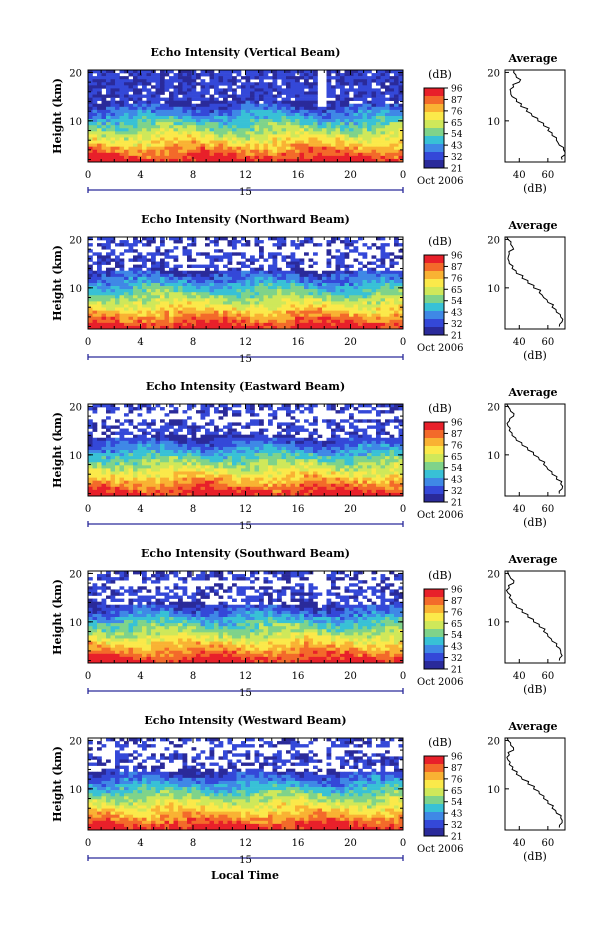 The width and height of the screenshot is (616, 929). Describe the element at coordinates (434, 295) in the screenshot. I see `colorbar-frame` at that location.